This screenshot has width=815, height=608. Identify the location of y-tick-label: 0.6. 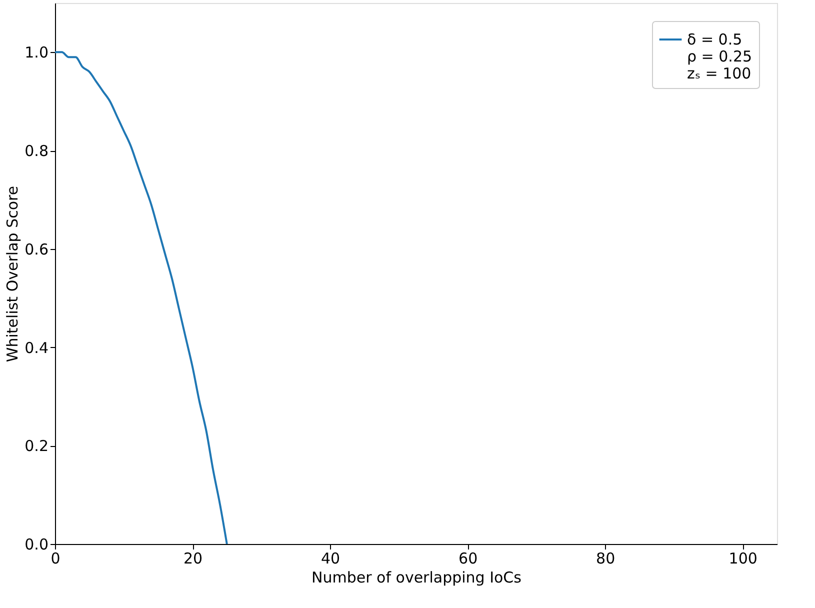
(36, 249).